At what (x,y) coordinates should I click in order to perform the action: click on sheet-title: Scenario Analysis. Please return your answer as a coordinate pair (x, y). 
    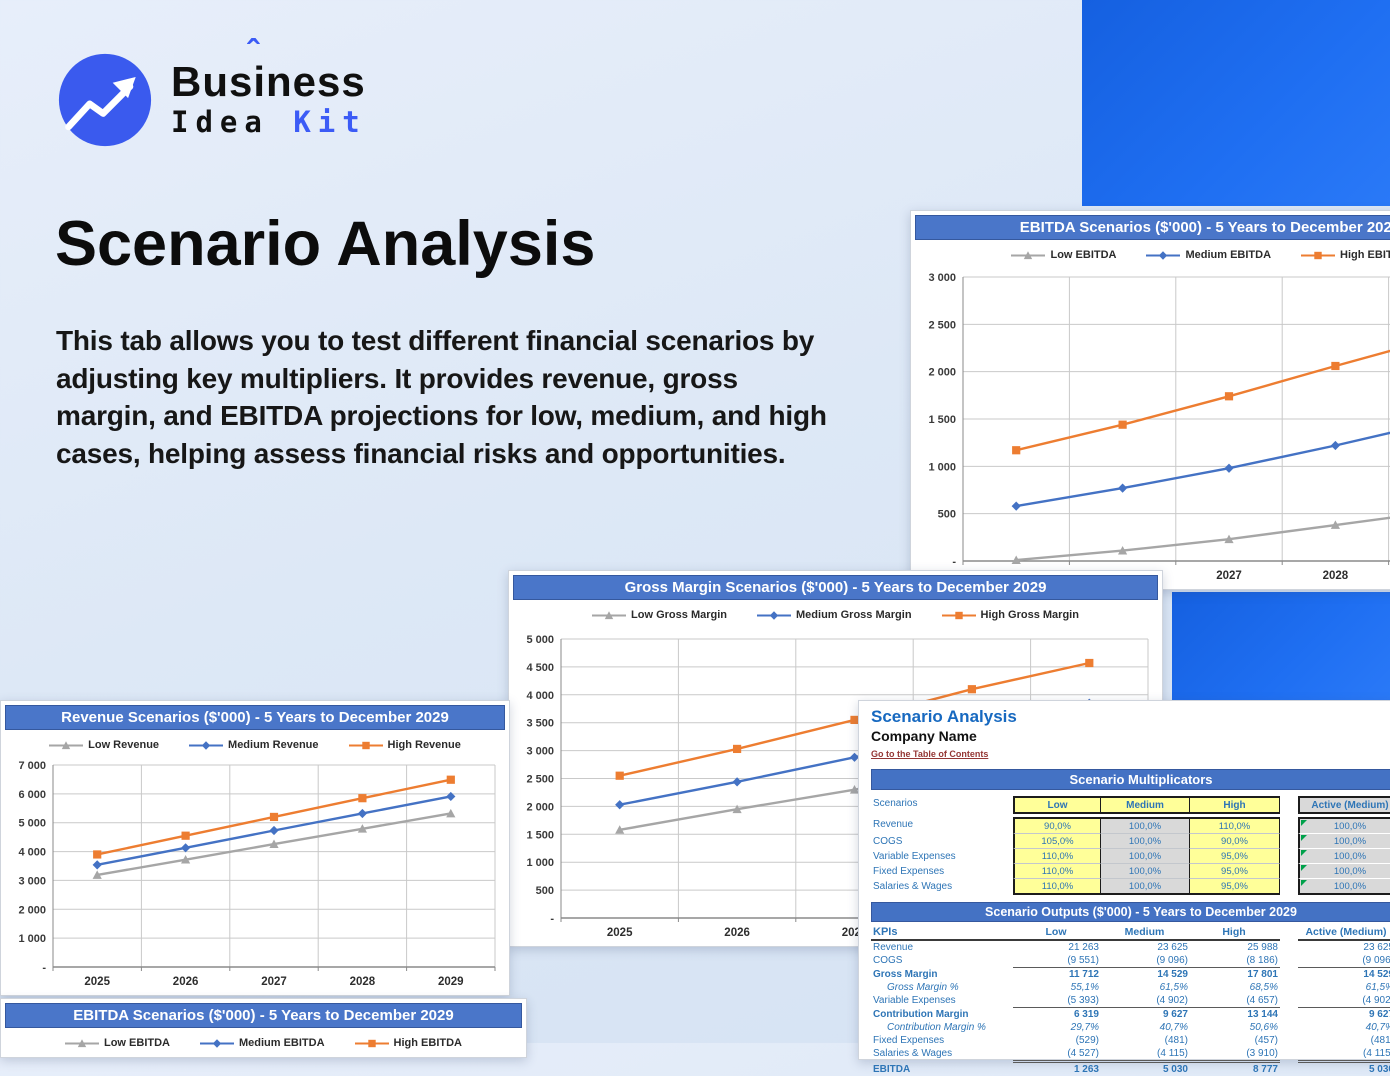
    Looking at the image, I should click on (944, 716).